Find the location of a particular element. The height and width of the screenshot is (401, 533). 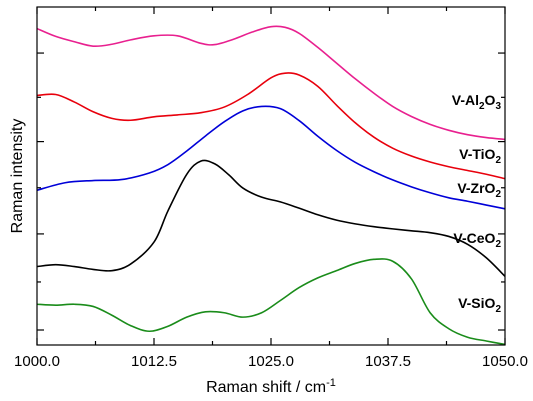

x-tick-label: 1012.5 is located at coordinates (154, 361).